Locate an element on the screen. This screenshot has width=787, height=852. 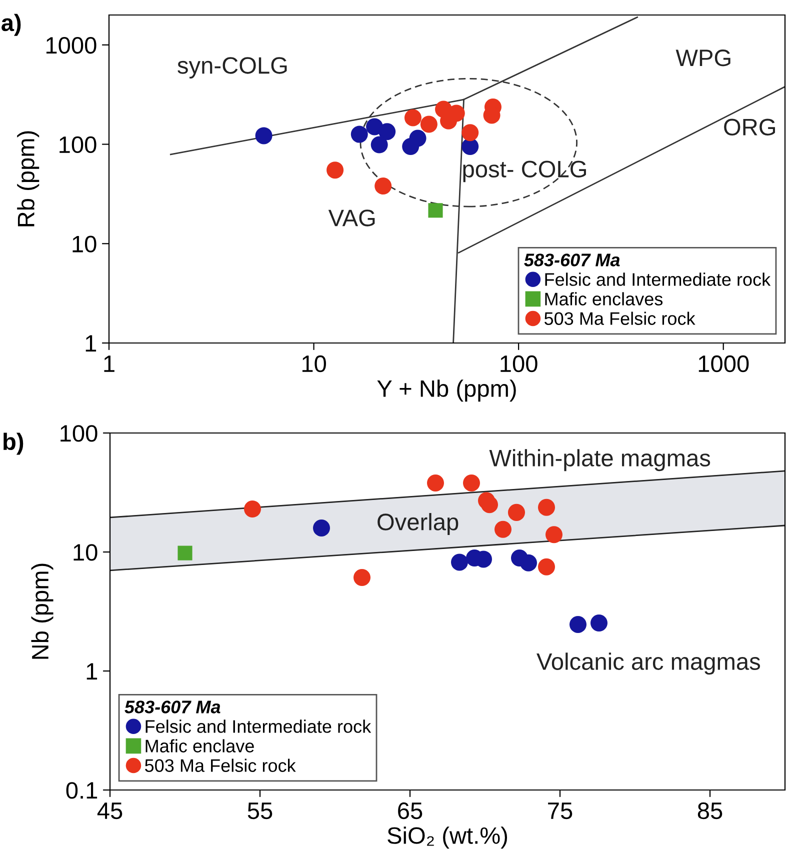
legend-label: Mafic enclave is located at coordinates (200, 745).